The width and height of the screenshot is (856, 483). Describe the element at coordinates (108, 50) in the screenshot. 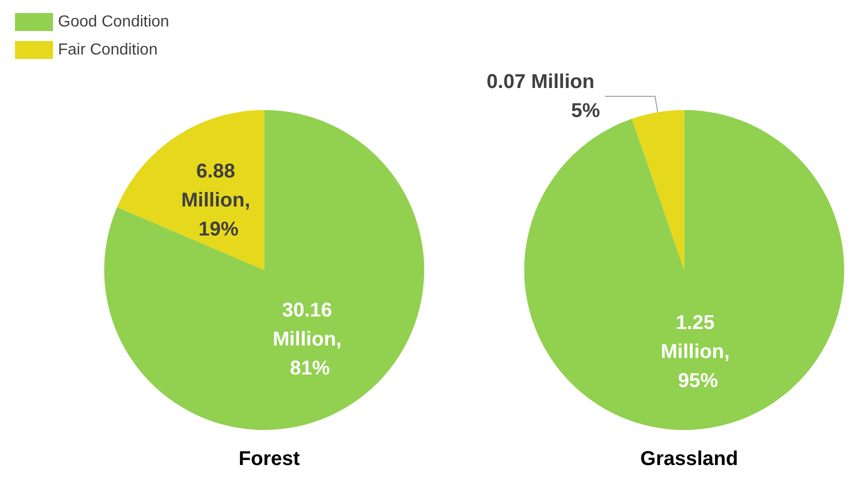

I see `legend-label: Fair Condition` at that location.